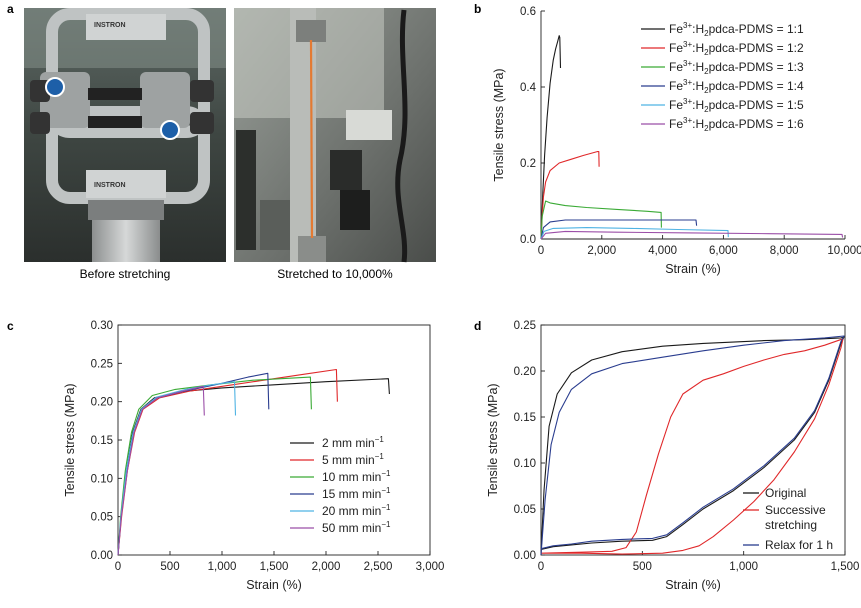 Image resolution: width=861 pixels, height=608 pixels. I want to click on x-tick-label: 6,000, so click(723, 251).